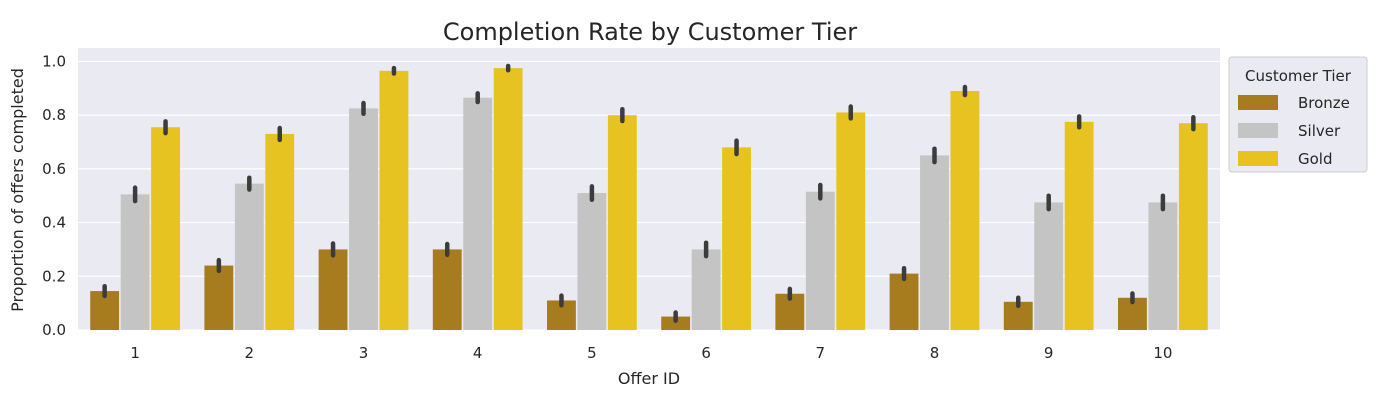 The width and height of the screenshot is (1400, 405). I want to click on legend-title: Customer Tier, so click(1298, 76).